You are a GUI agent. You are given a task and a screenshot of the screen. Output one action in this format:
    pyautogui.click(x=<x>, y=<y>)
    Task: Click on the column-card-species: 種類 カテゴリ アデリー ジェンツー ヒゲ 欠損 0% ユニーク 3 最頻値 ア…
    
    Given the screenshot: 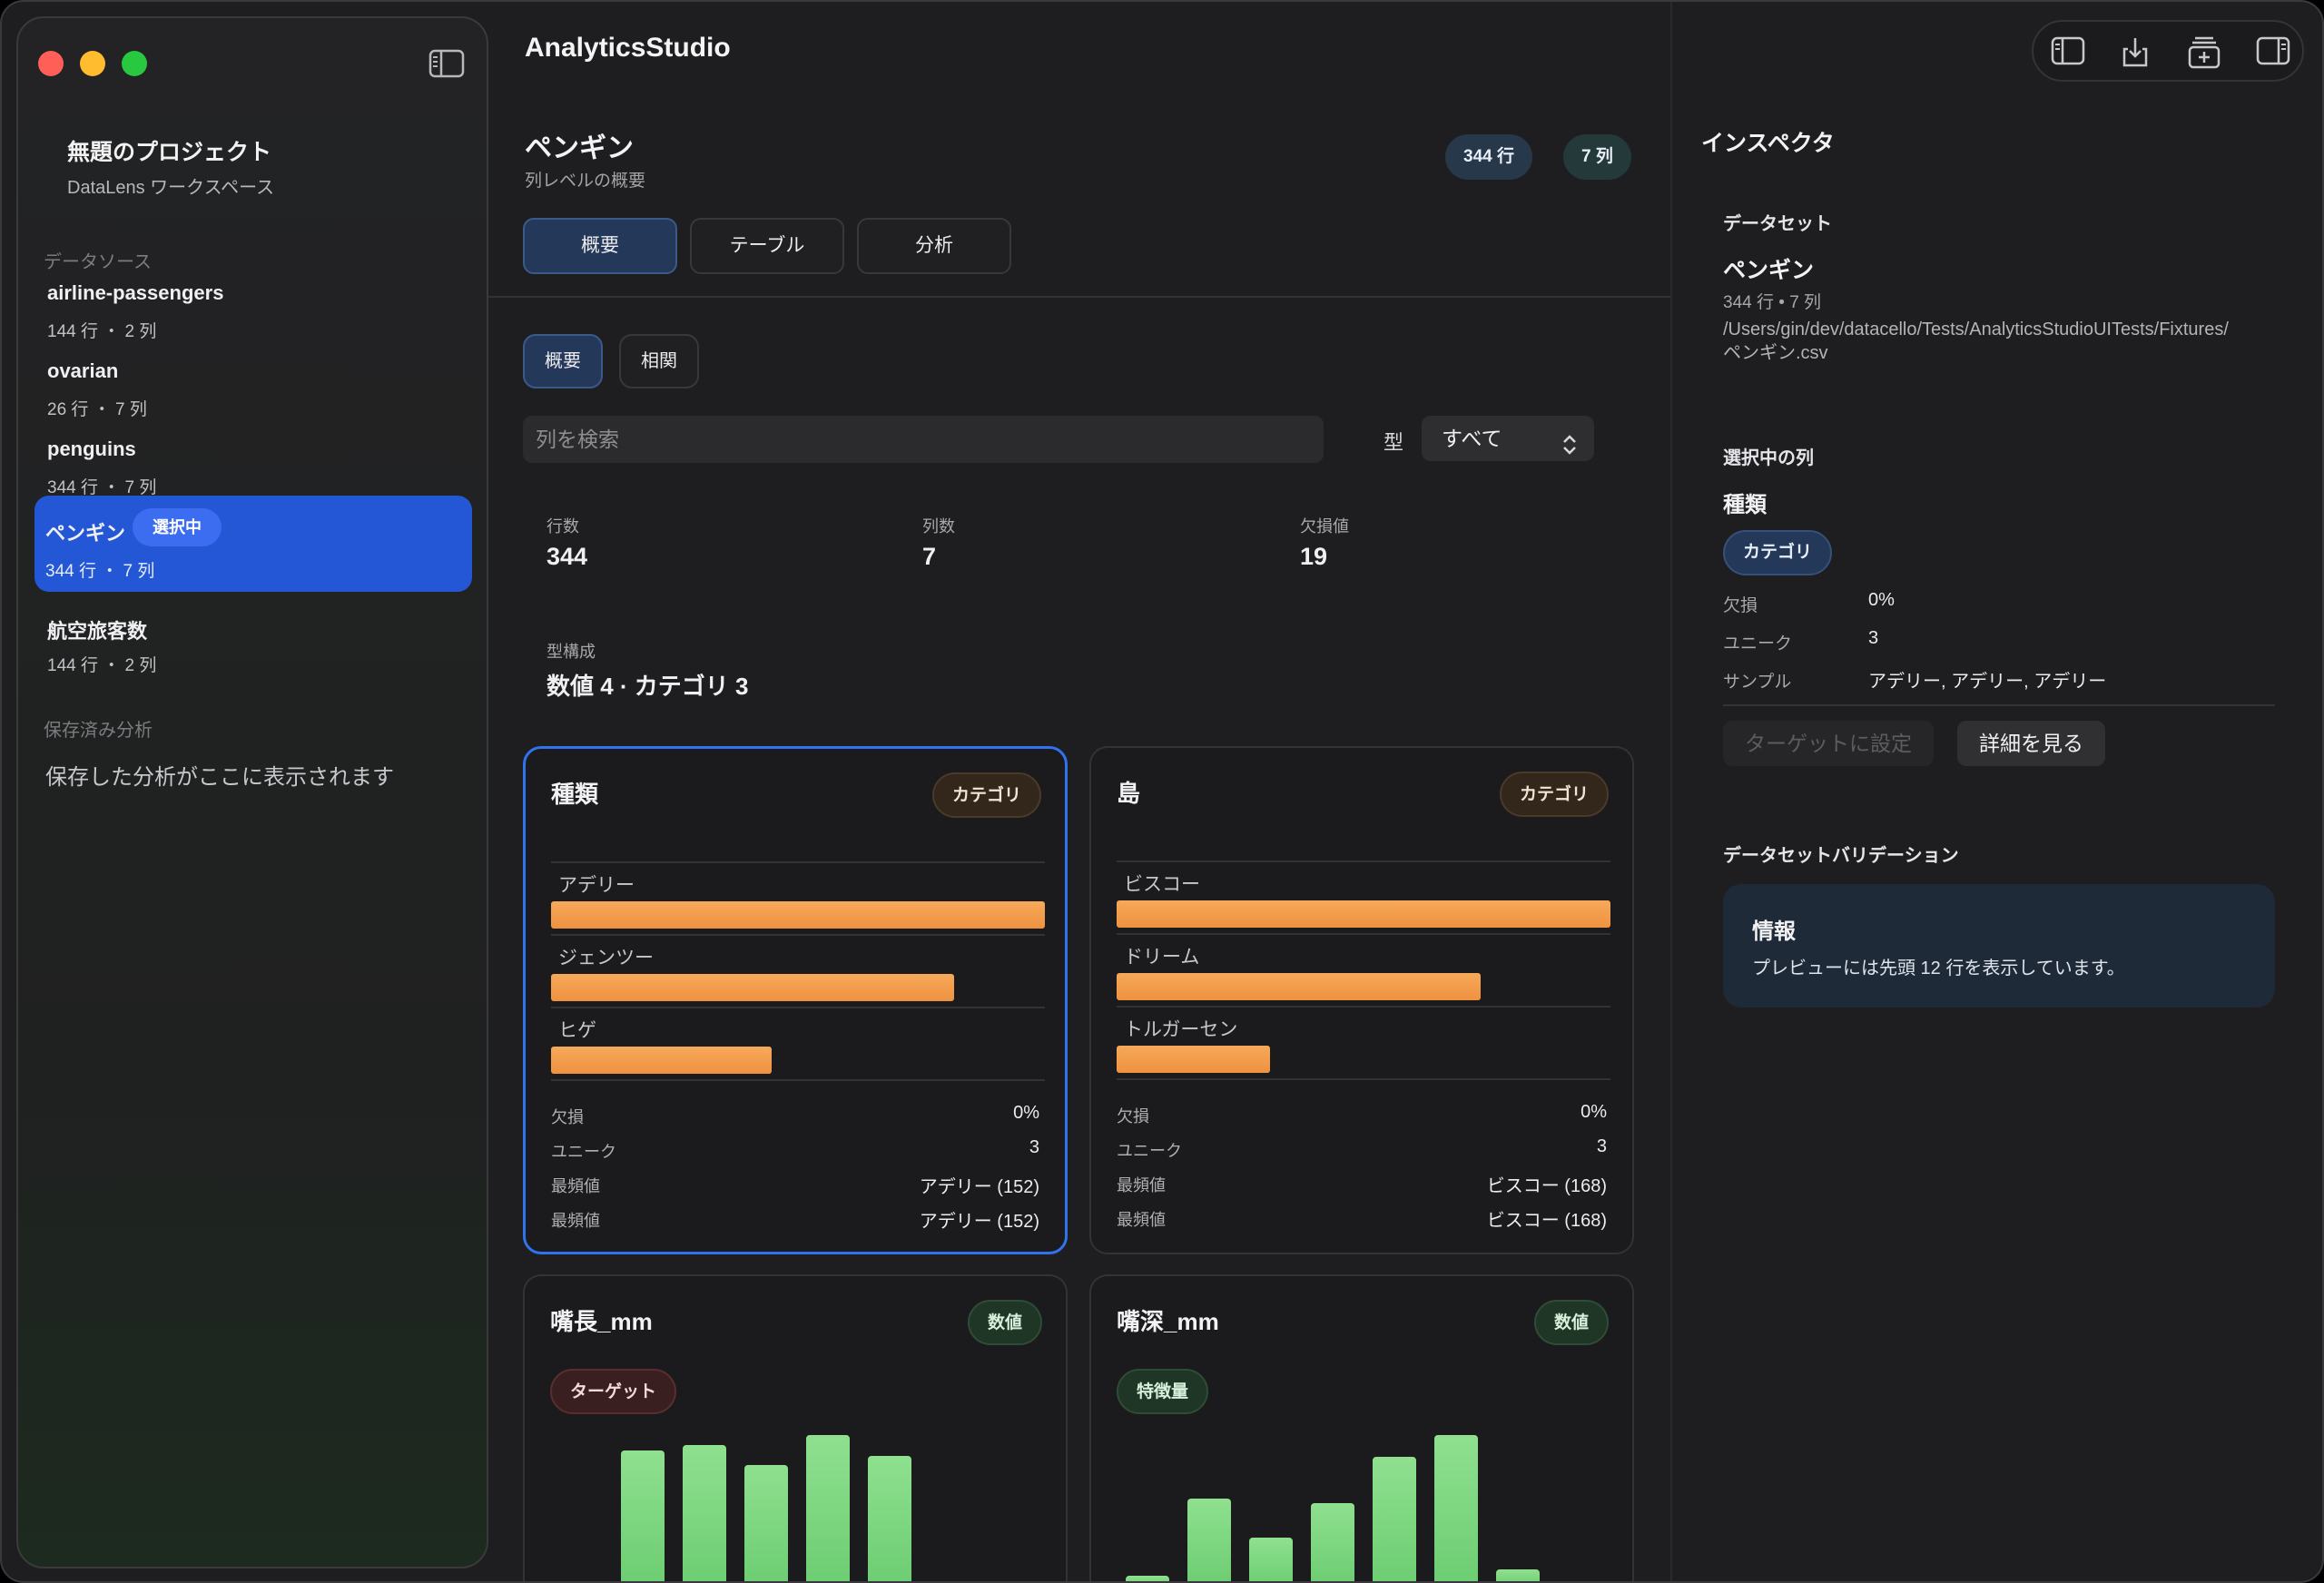 What is the action you would take?
    pyautogui.click(x=795, y=1000)
    